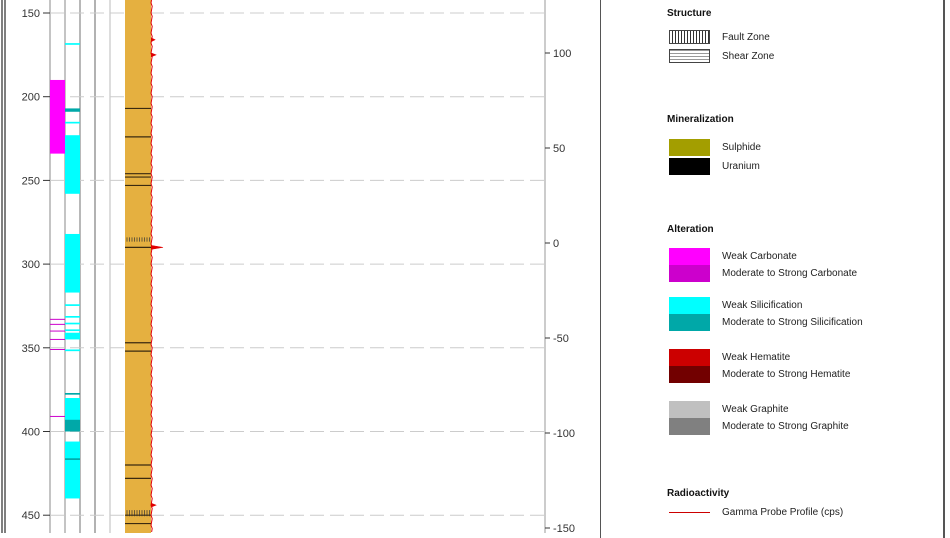 Image resolution: width=950 pixels, height=538 pixels. Describe the element at coordinates (721, 56) in the screenshot. I see `legend-shear-zone: Shear Zone` at that location.